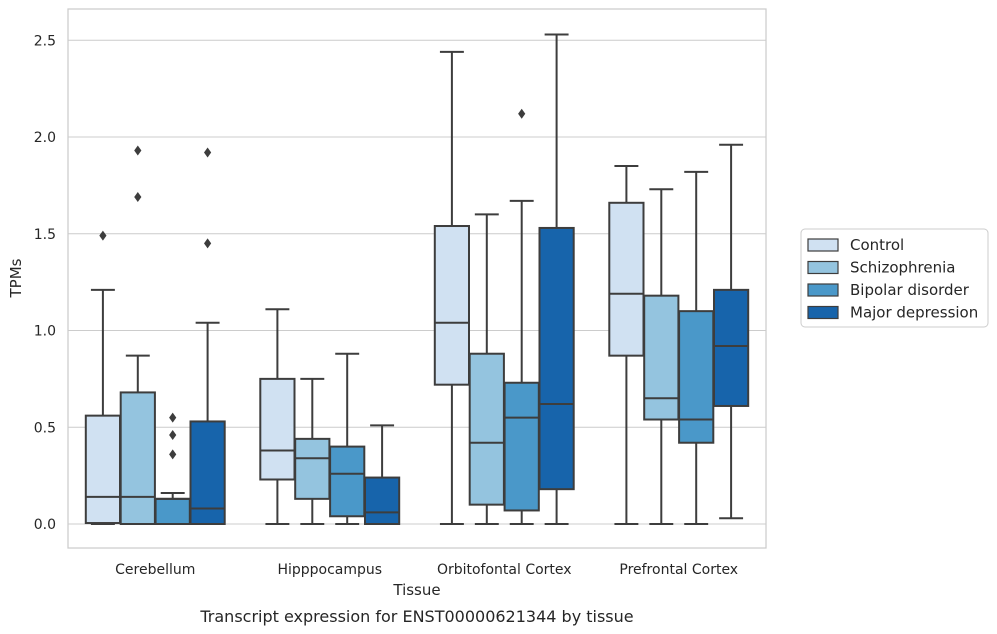  Describe the element at coordinates (45, 138) in the screenshot. I see `y-tick-label: 2.0` at that location.